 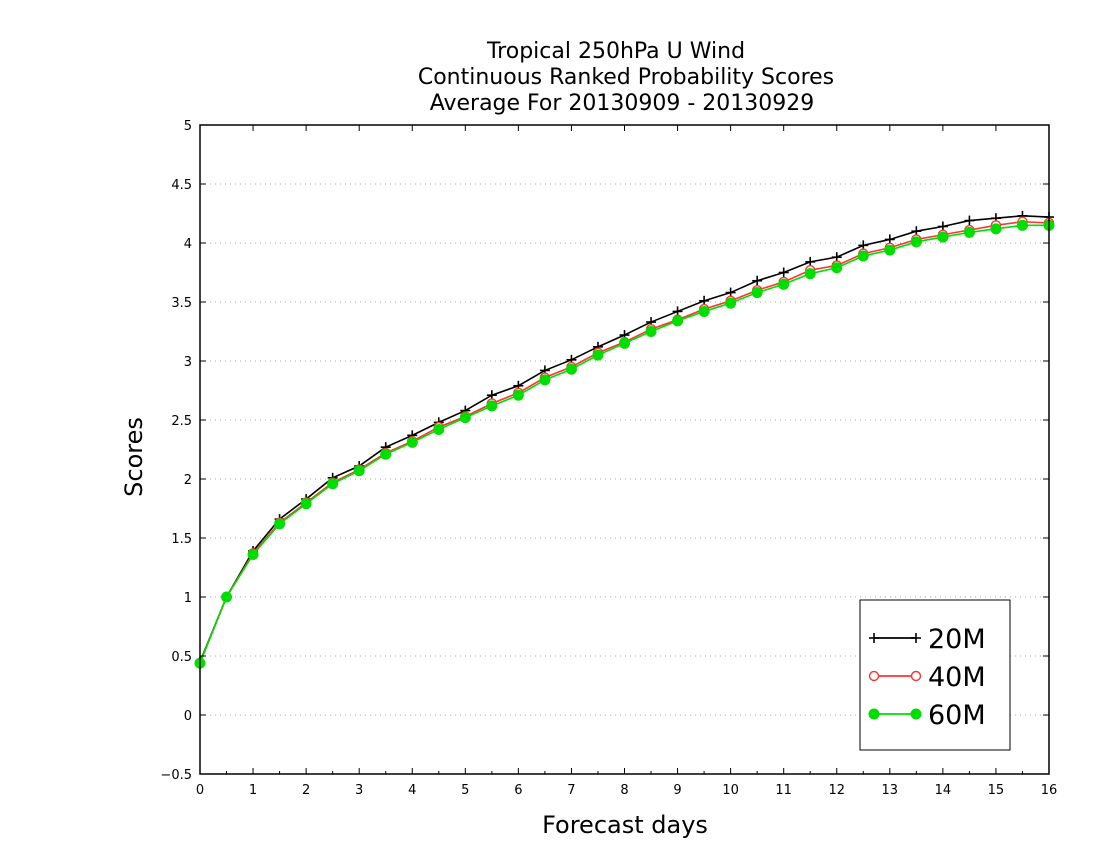 What do you see at coordinates (188, 480) in the screenshot?
I see `y-tick-label: 2` at bounding box center [188, 480].